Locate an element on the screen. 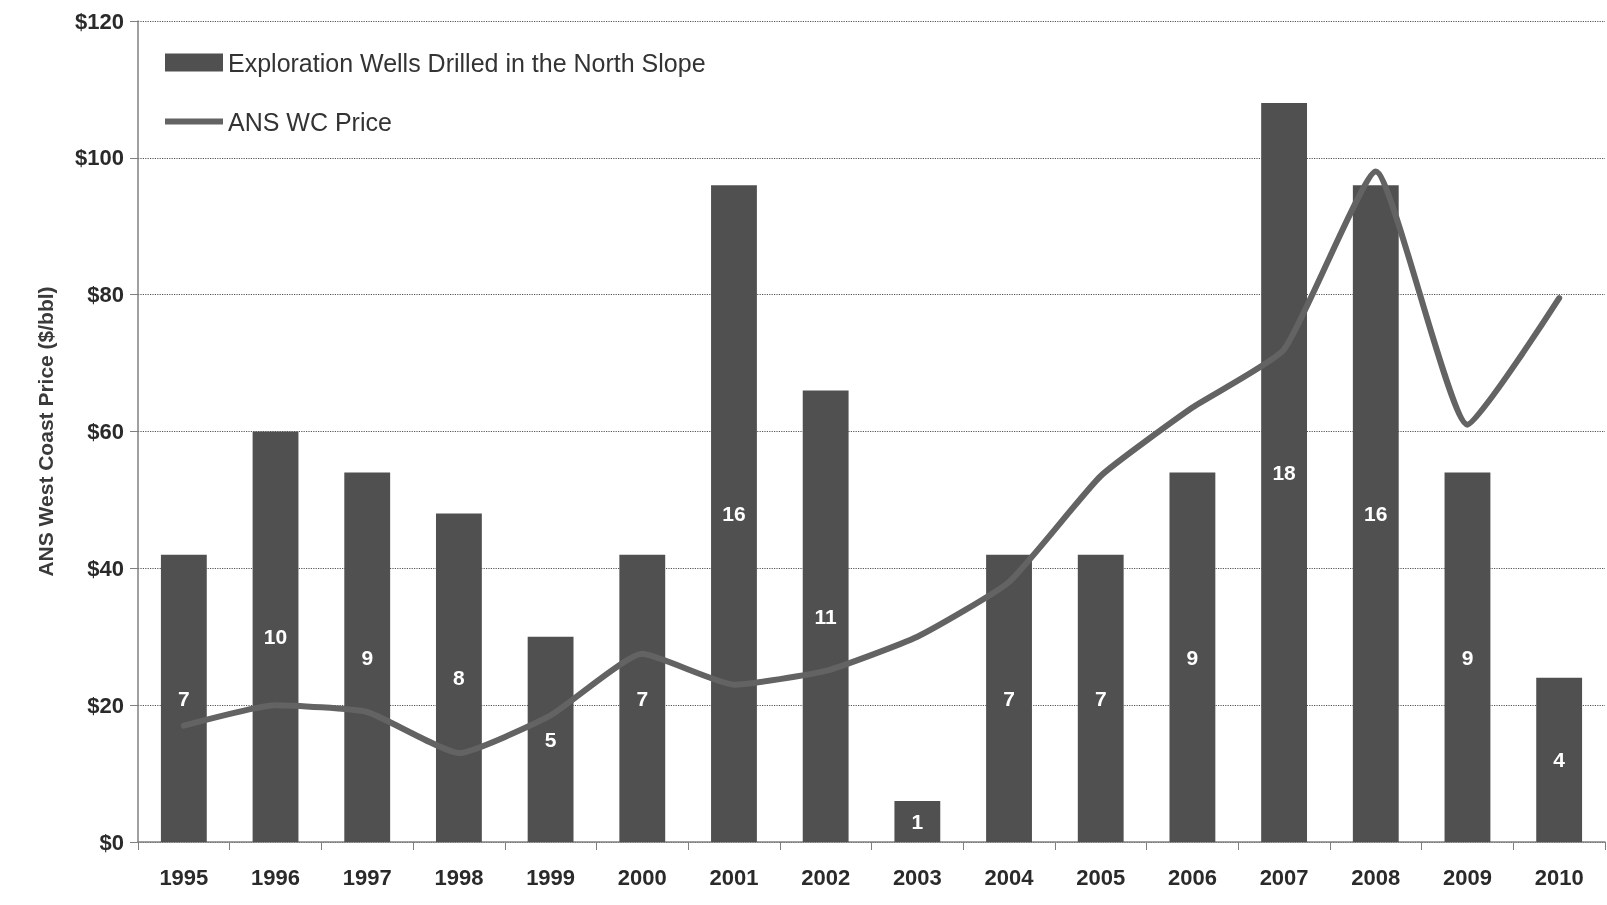  x-tick-label: 1999 is located at coordinates (551, 877).